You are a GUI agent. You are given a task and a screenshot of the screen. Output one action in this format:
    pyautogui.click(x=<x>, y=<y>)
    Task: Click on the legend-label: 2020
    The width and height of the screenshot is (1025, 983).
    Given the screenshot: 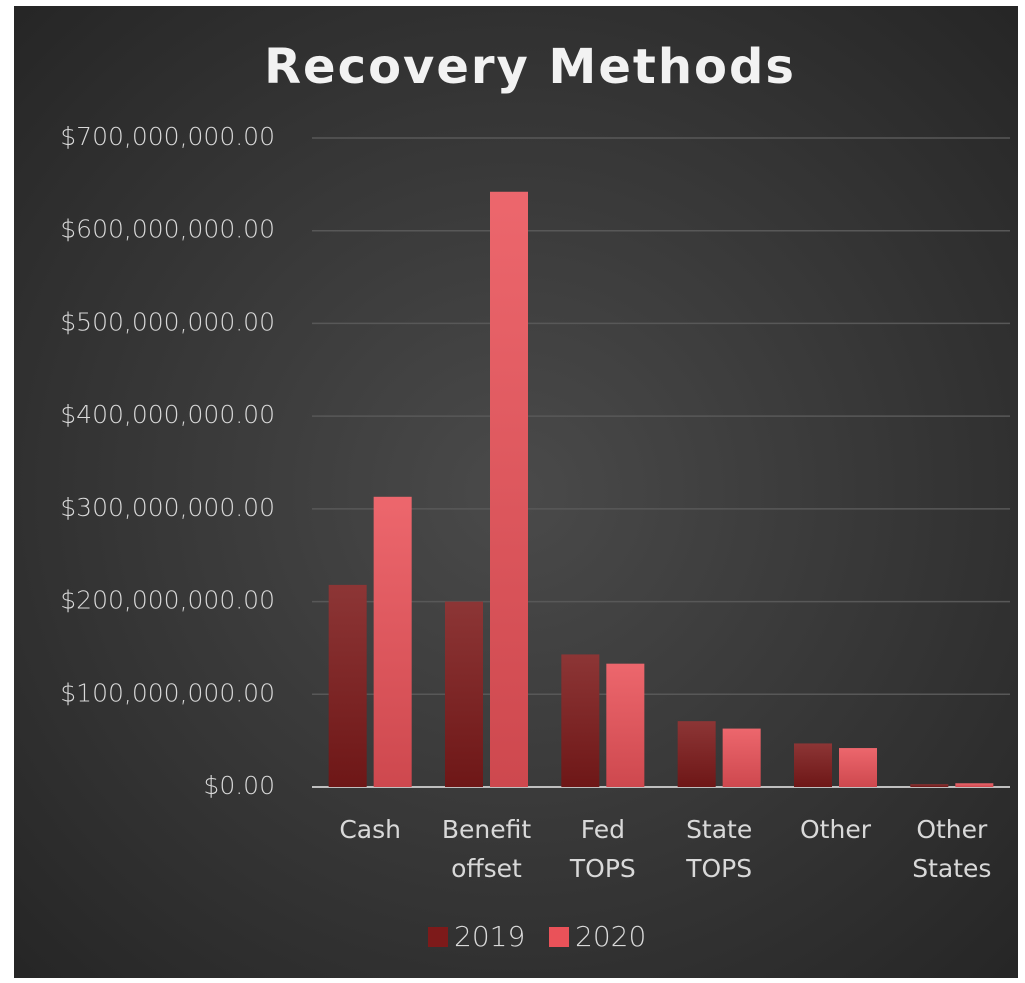 What is the action you would take?
    pyautogui.click(x=610, y=936)
    